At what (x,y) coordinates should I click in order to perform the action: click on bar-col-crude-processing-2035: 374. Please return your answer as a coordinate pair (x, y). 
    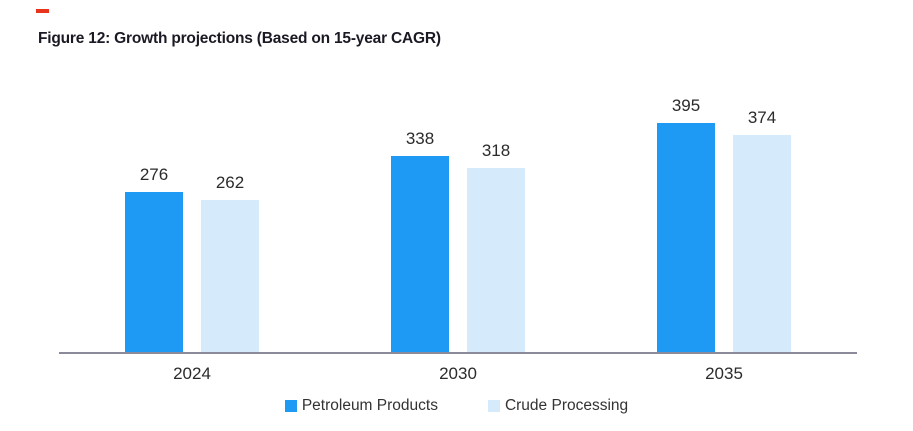
    Looking at the image, I should click on (762, 230).